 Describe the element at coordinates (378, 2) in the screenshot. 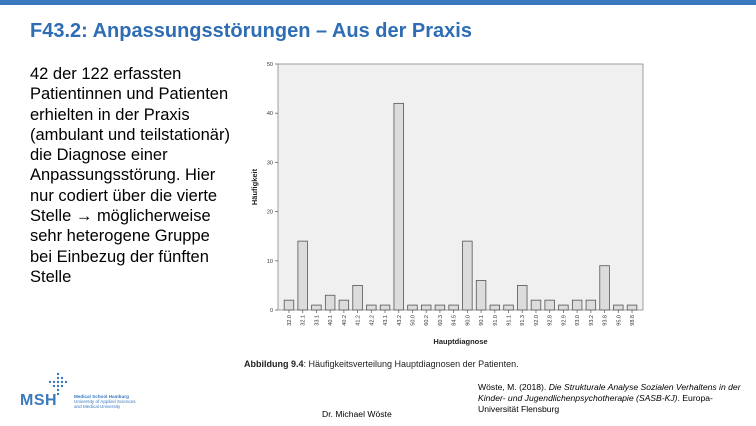

I see `top-accent-bar` at that location.